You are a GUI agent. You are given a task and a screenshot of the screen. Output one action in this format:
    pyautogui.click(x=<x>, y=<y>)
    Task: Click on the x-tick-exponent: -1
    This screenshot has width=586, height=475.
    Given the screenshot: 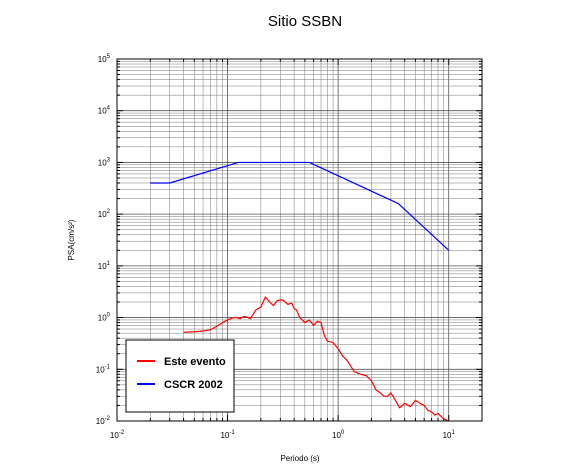 What is the action you would take?
    pyautogui.click(x=232, y=433)
    